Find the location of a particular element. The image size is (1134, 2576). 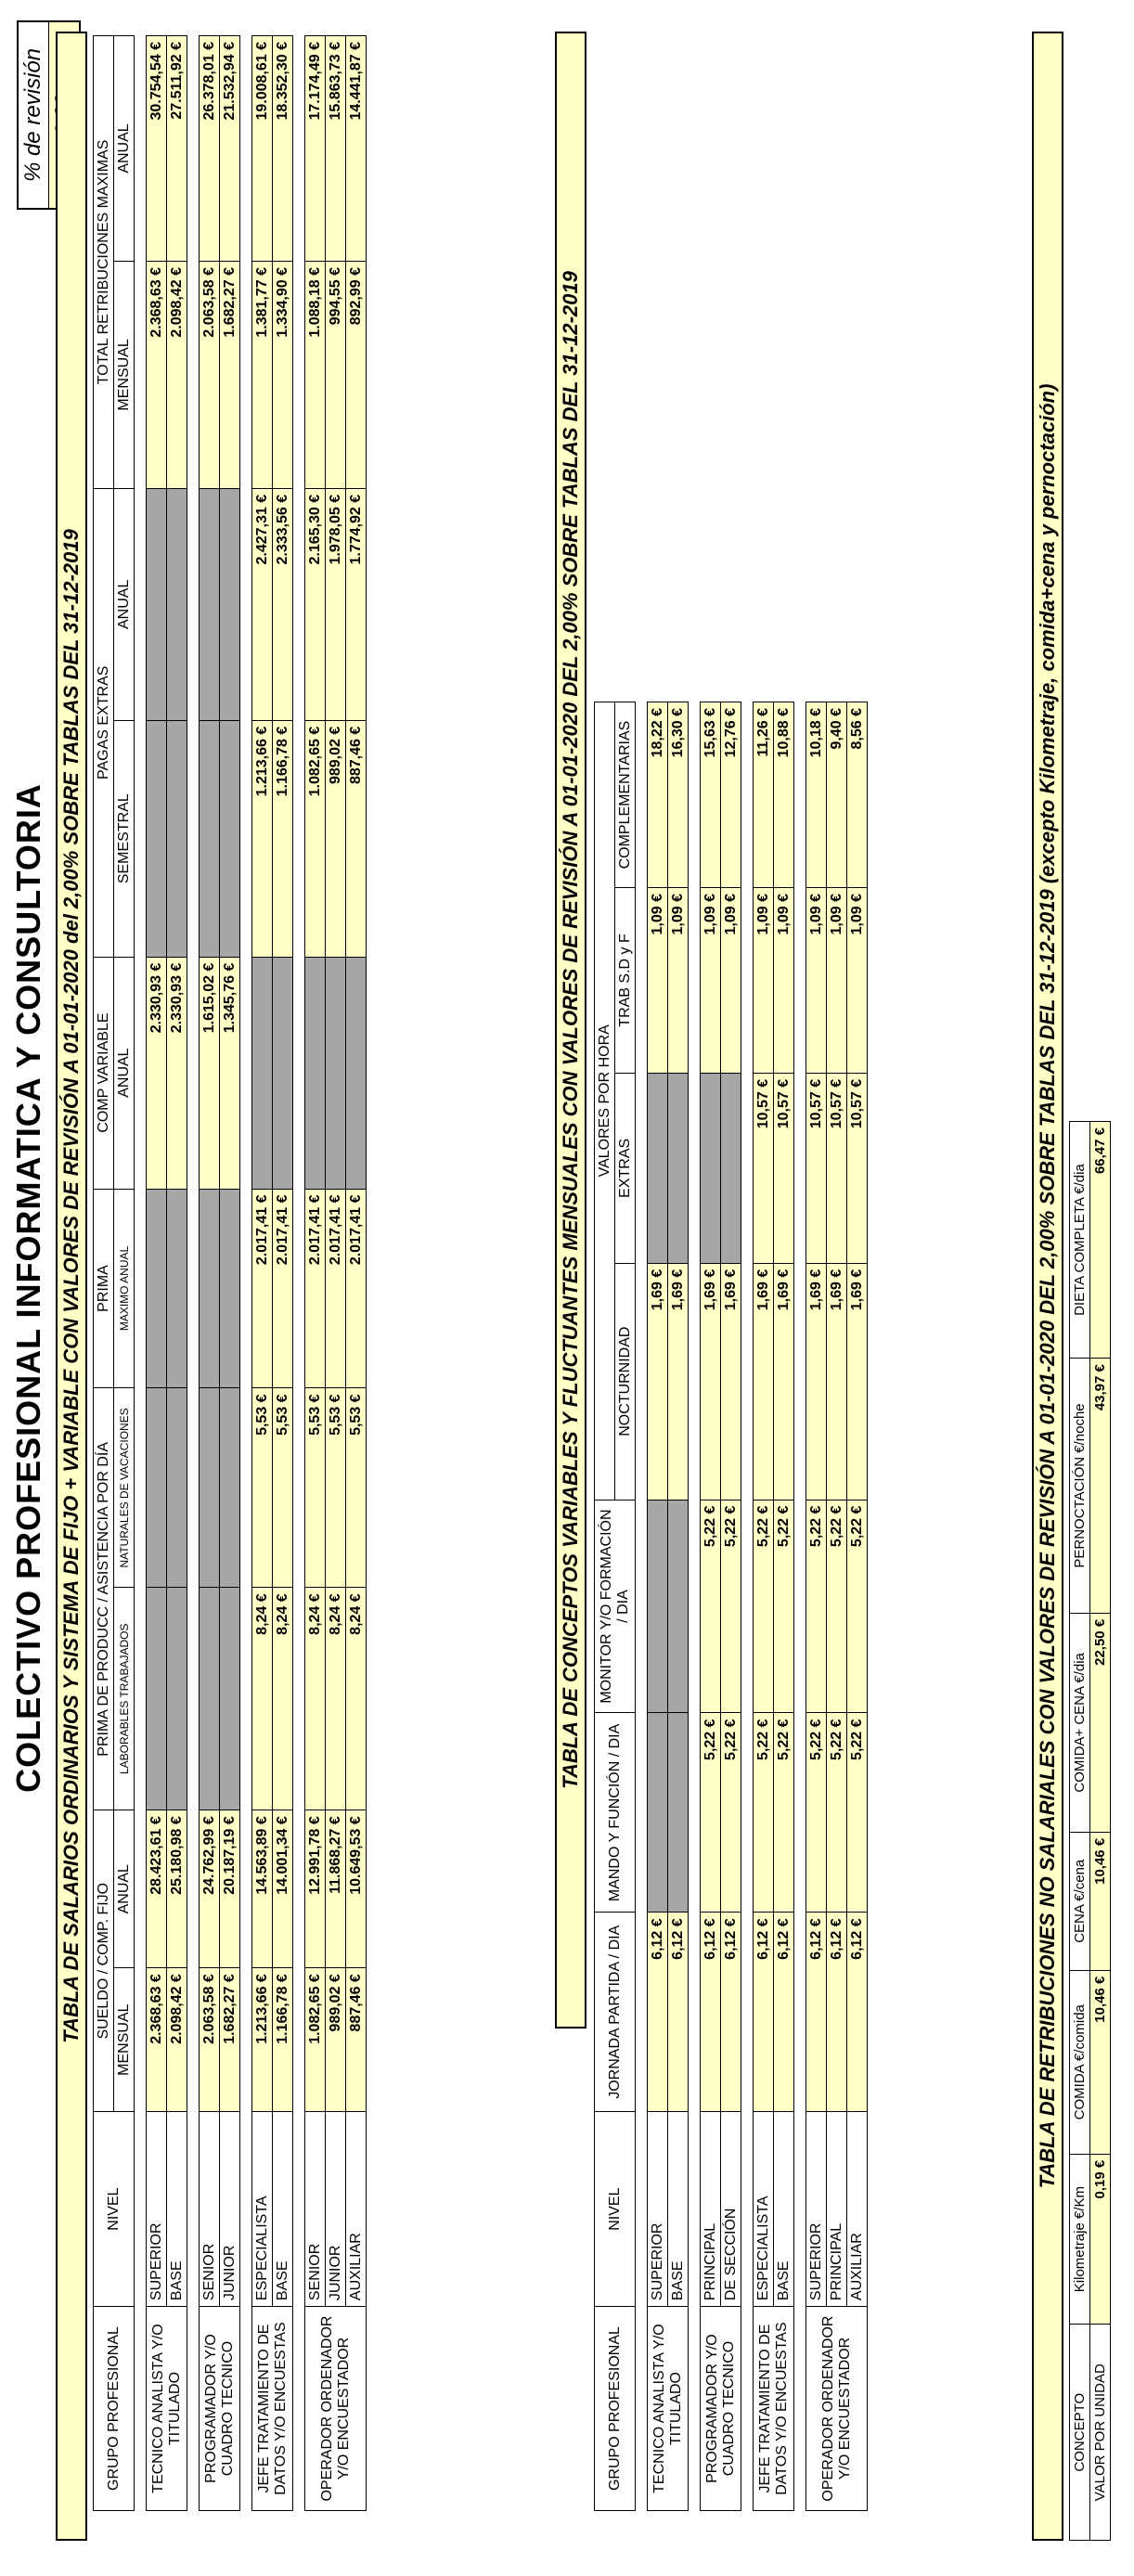

t2-nivel: ESPECIALISTA is located at coordinates (763, 2209).